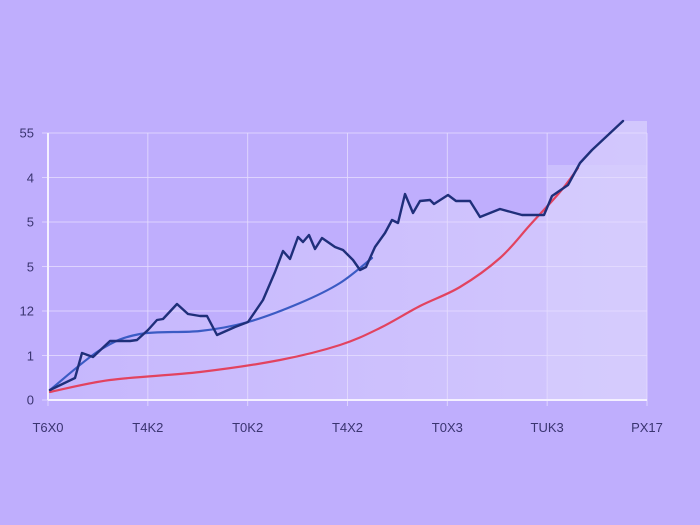 The width and height of the screenshot is (700, 525). Describe the element at coordinates (347, 427) in the screenshot. I see `x-tick-label: T4X2` at that location.